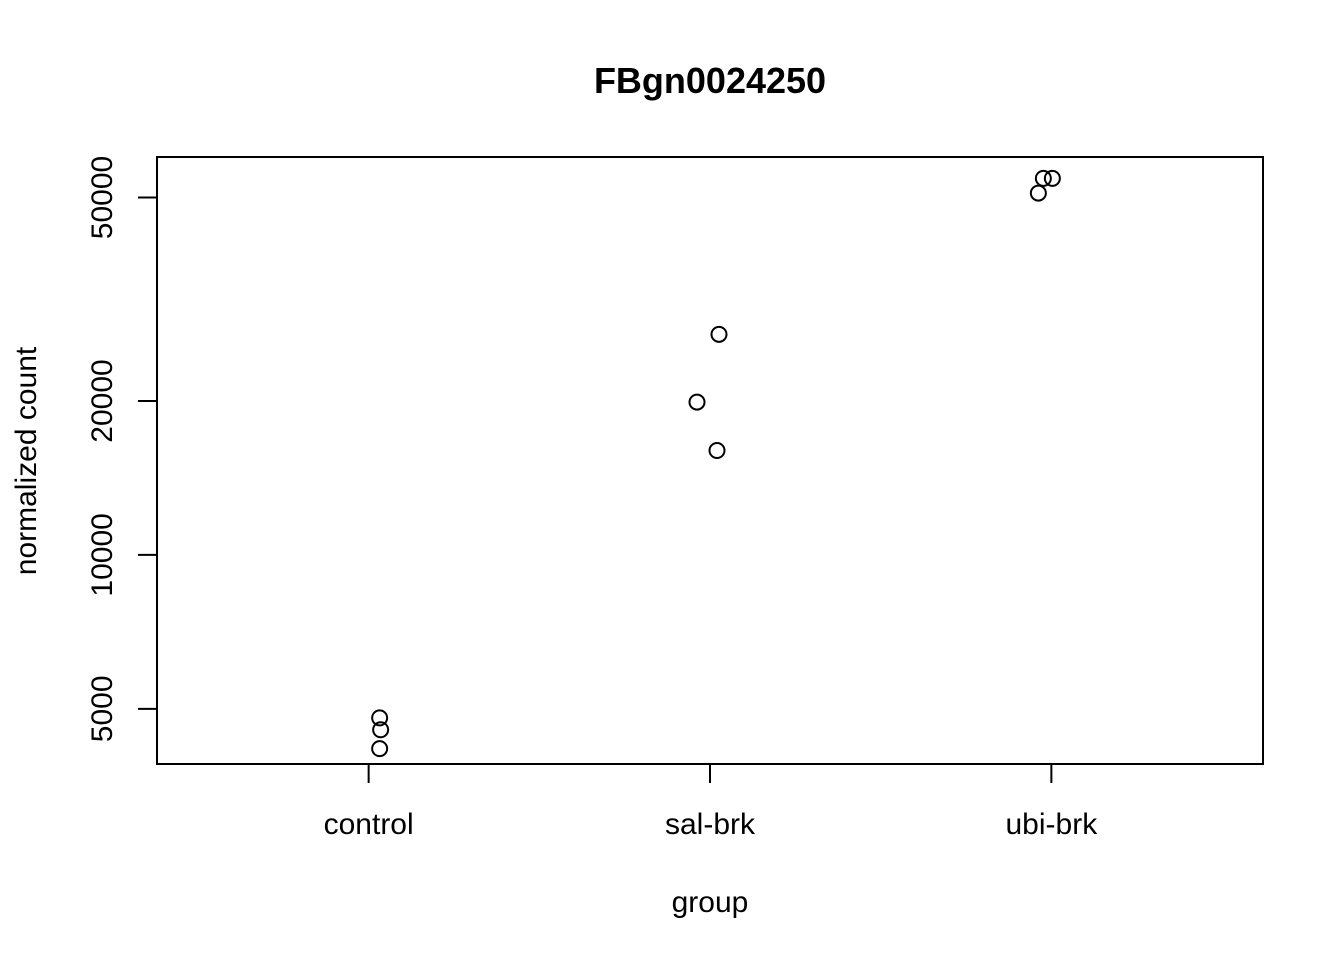 The width and height of the screenshot is (1344, 960). What do you see at coordinates (26, 460) in the screenshot?
I see `y-axis-label: normalized count` at bounding box center [26, 460].